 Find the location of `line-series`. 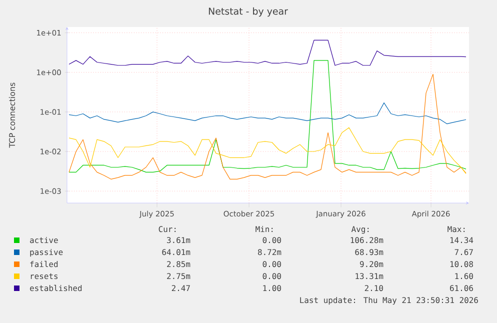

line-series is located at coordinates (267, 113).